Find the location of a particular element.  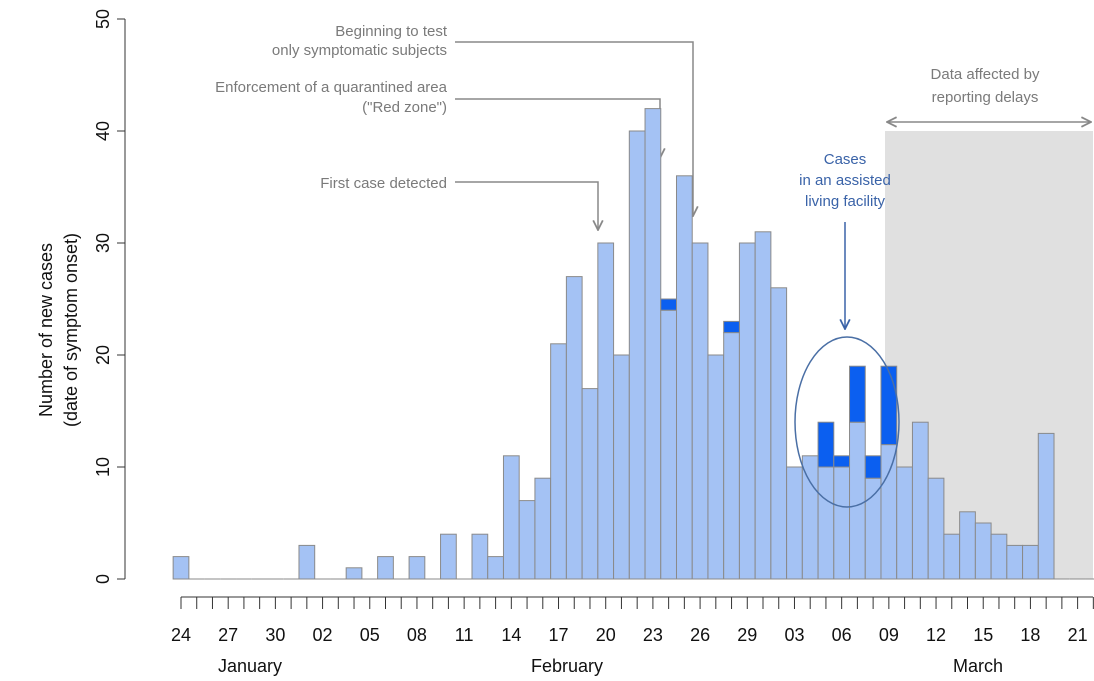

y-axis-label: Number of new cases is located at coordinates (46, 330).